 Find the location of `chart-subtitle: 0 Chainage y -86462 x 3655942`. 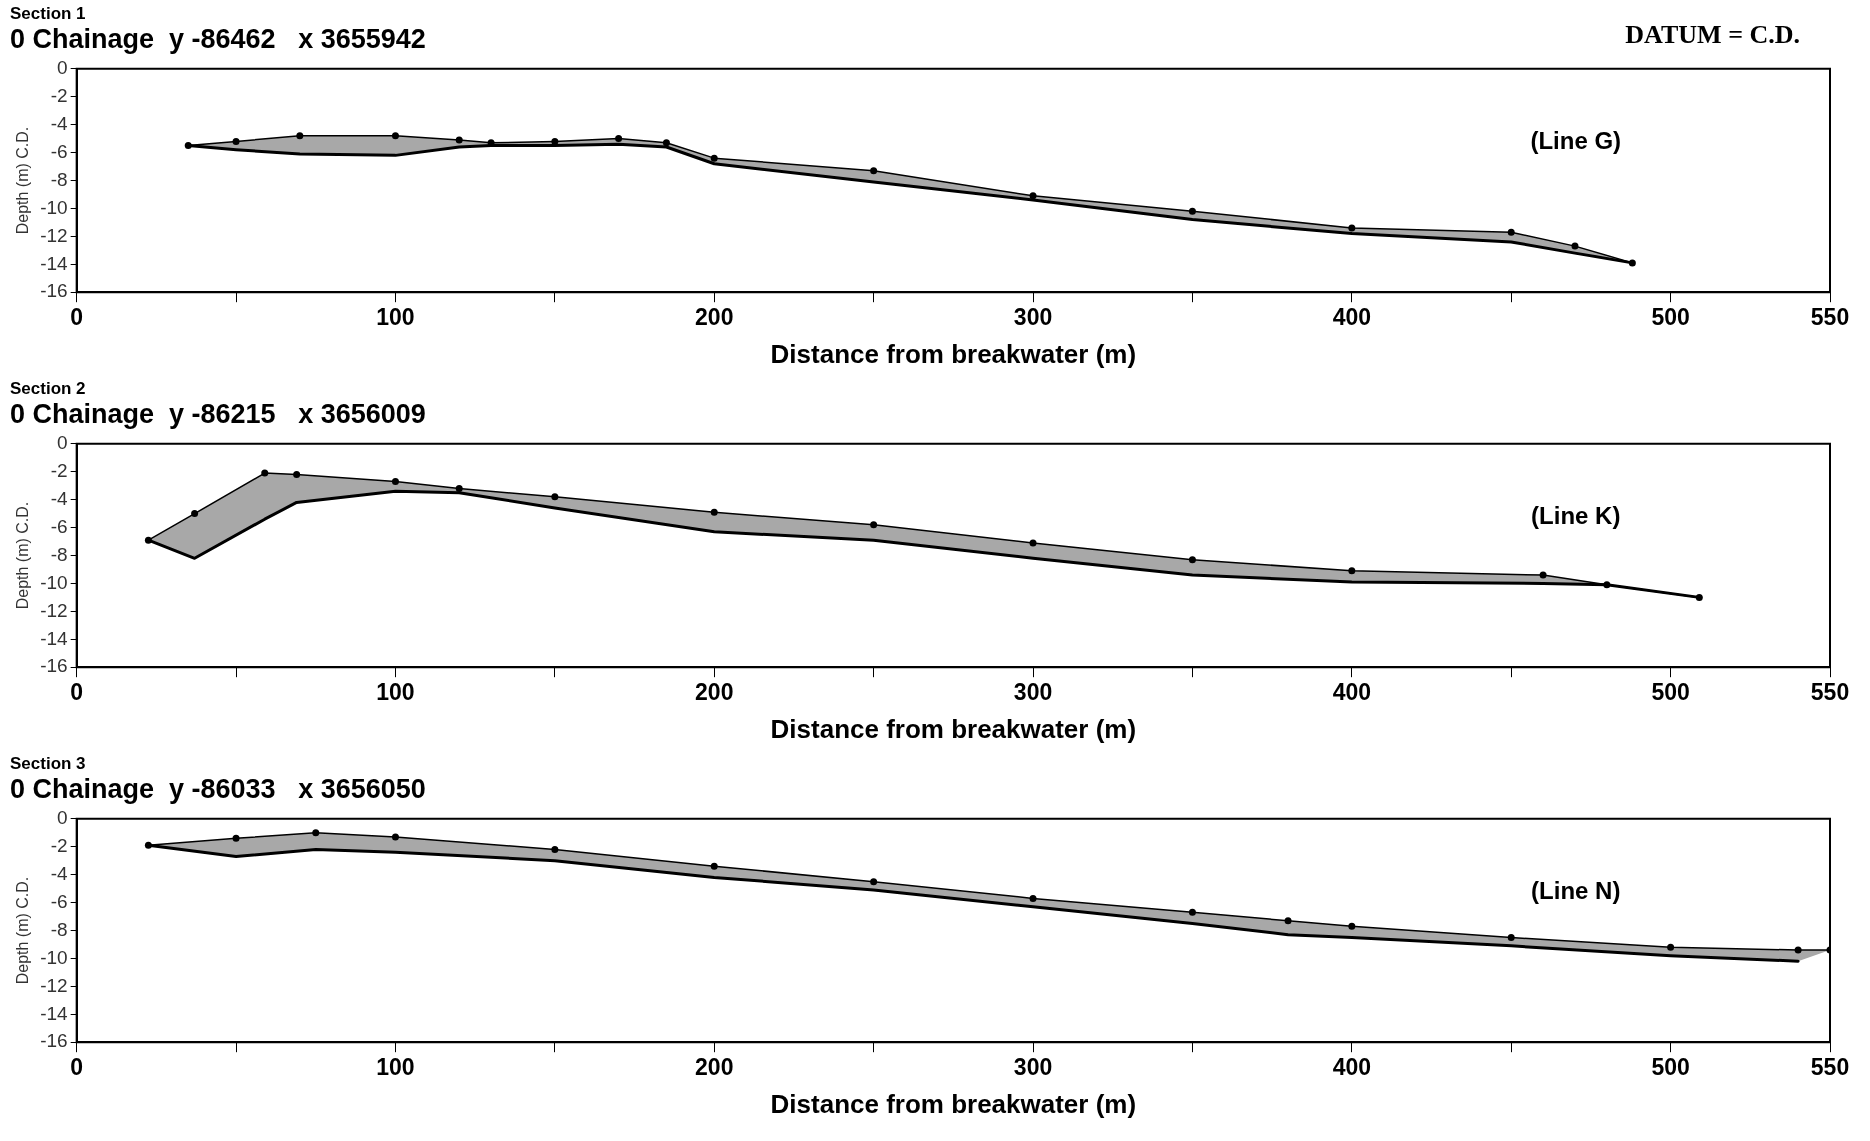

chart-subtitle: 0 Chainage y -86462 x 3655942 is located at coordinates (218, 39).